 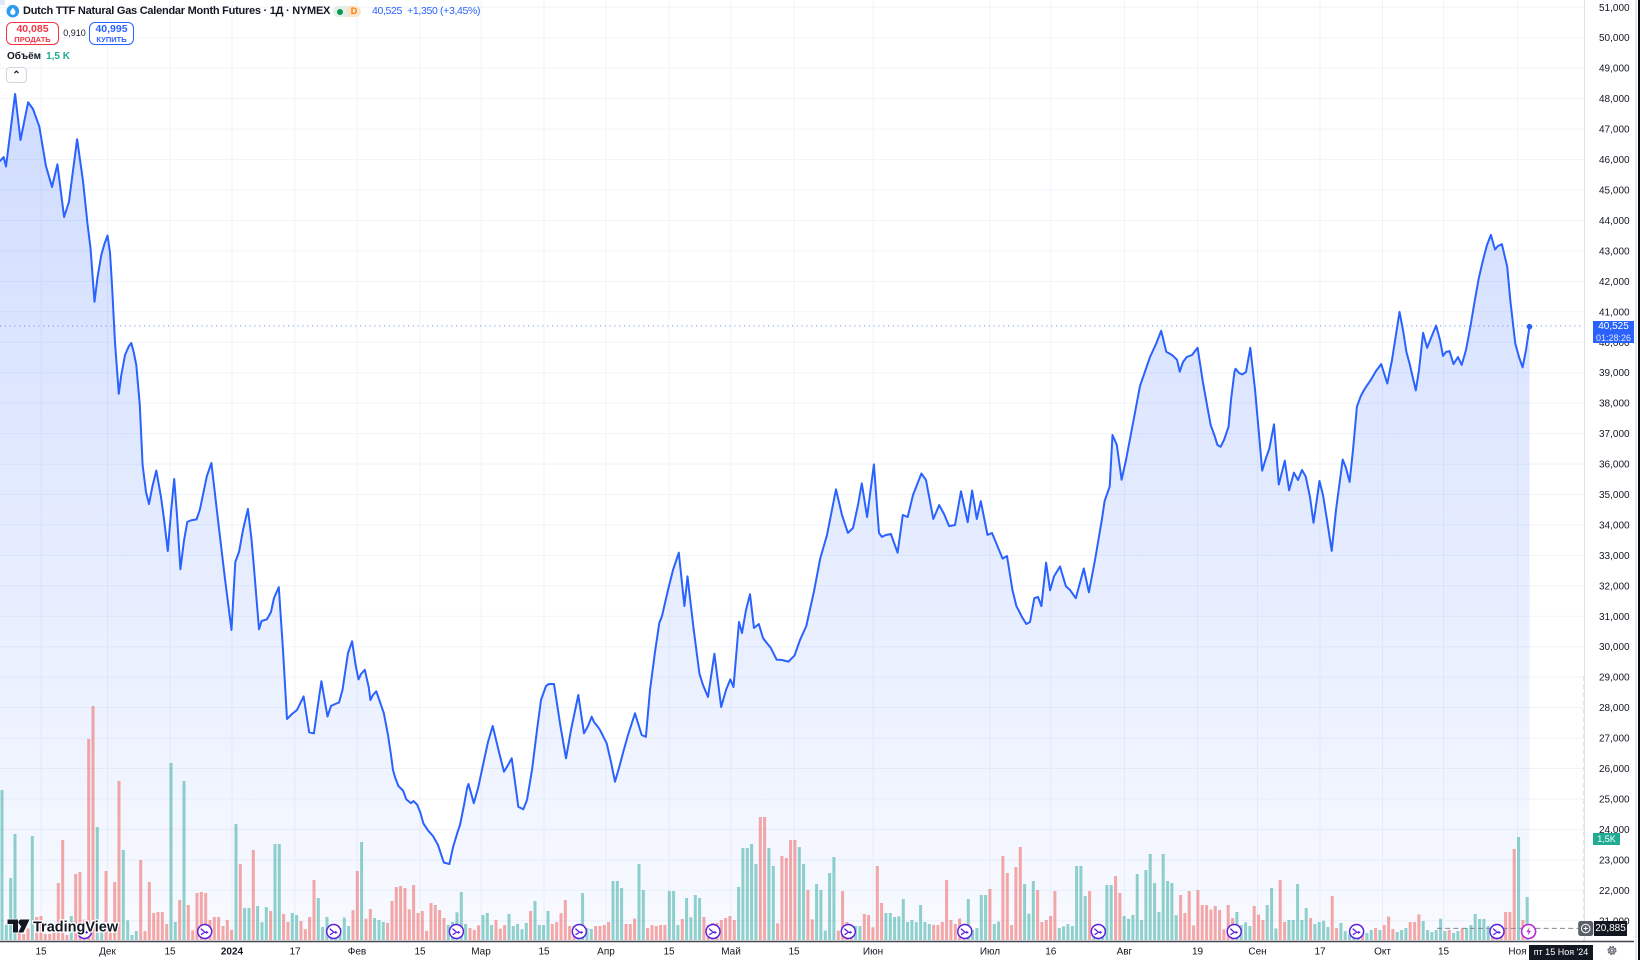 What do you see at coordinates (1614, 830) in the screenshot?
I see `svg-text: 24,000` at bounding box center [1614, 830].